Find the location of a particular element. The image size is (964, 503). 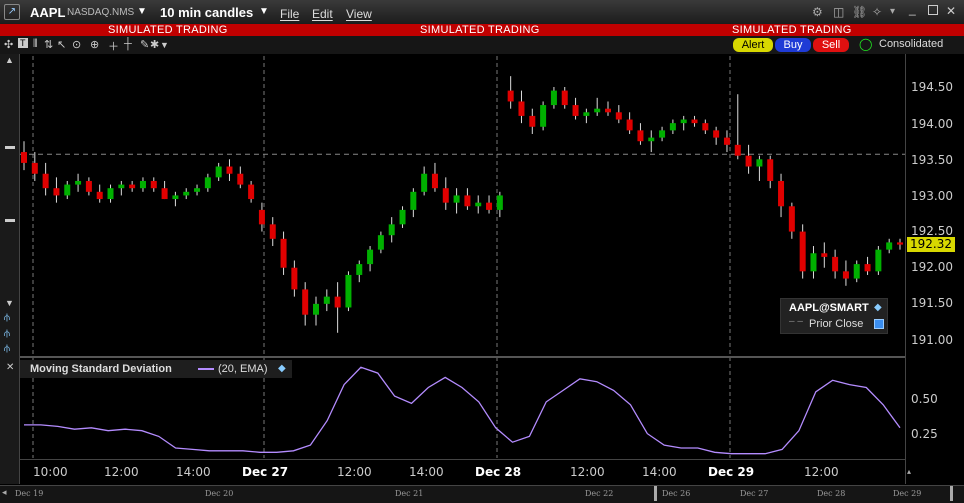

consolidated-label: Consolidated is located at coordinates (911, 44).